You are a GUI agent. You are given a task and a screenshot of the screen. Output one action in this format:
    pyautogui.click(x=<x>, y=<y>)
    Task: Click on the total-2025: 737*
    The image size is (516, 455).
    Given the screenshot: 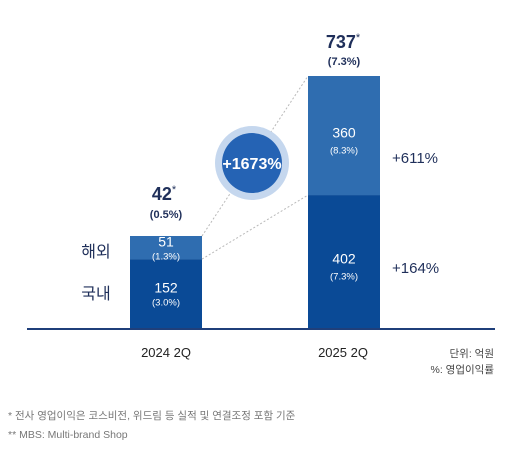 What is the action you would take?
    pyautogui.click(x=343, y=42)
    